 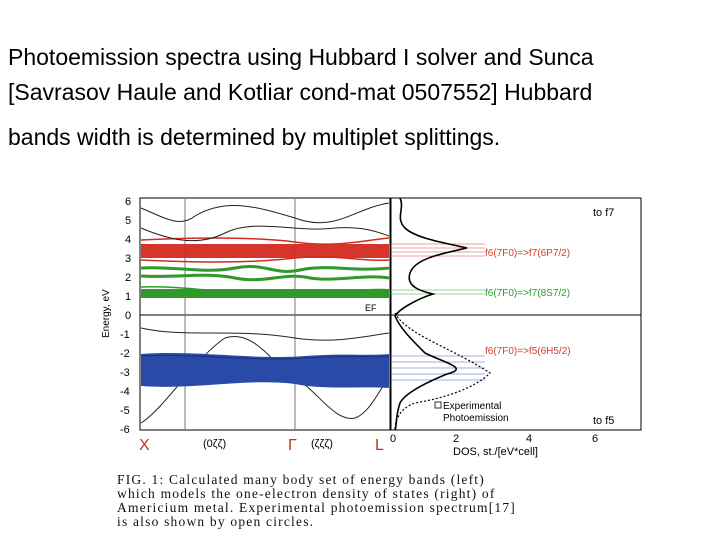 I want to click on y-tick: 3, so click(x=128, y=259).